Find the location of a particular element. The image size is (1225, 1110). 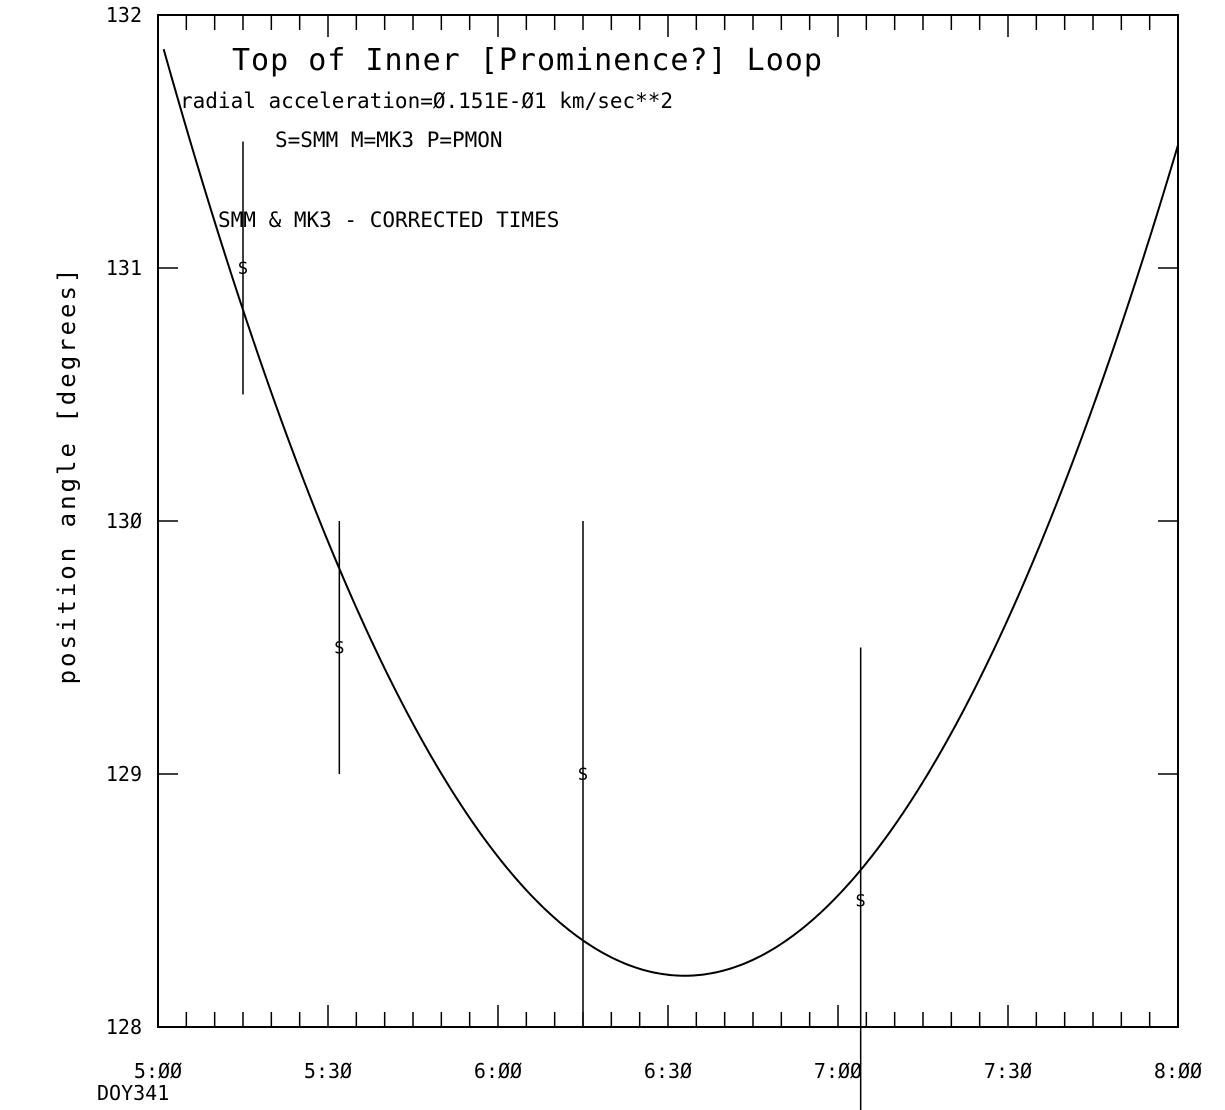

annotation-corrected-times: SMM & MK3 - CORRECTED TIMES is located at coordinates (388, 220).